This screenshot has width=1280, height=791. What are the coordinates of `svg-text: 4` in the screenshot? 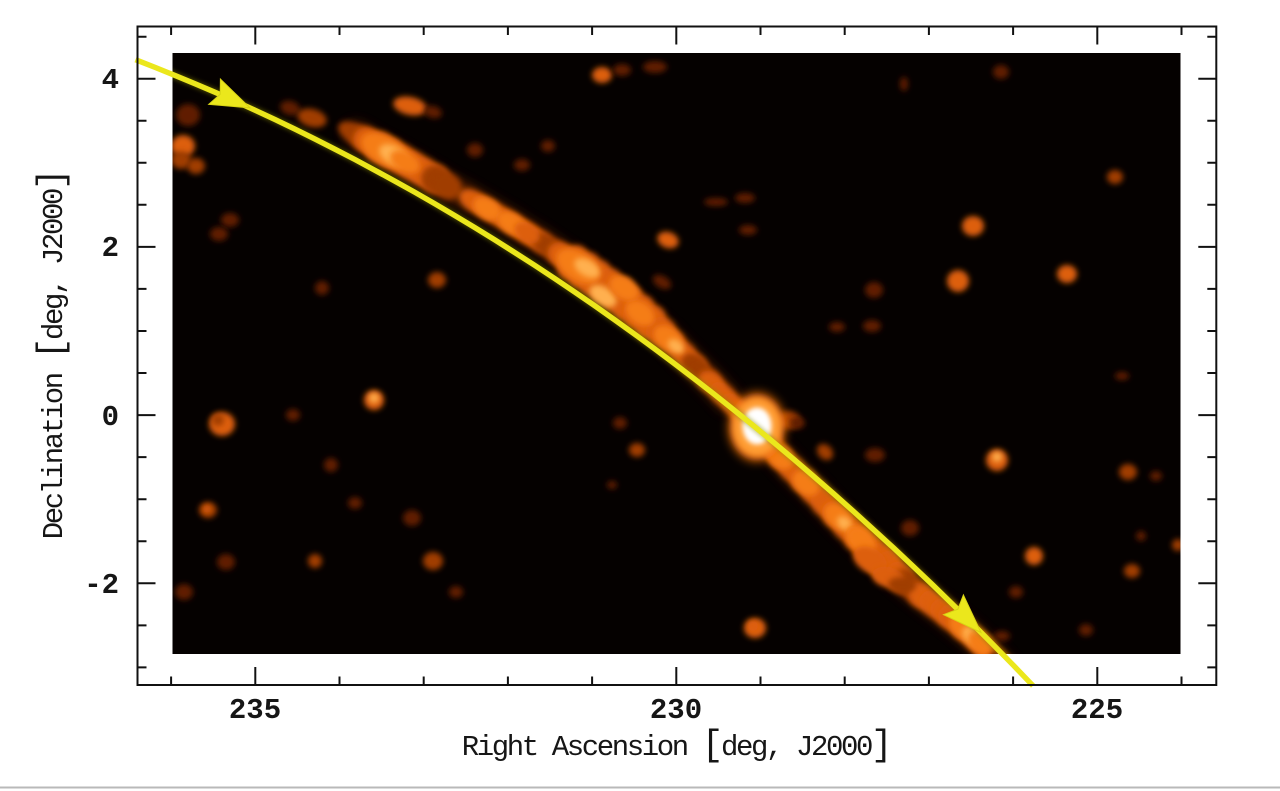 It's located at (110, 80).